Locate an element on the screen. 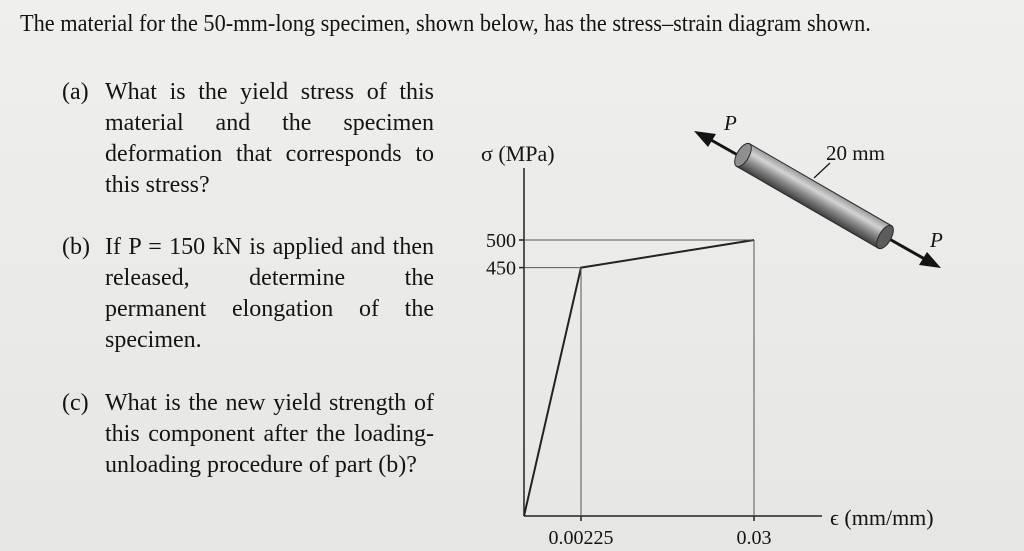 Image resolution: width=1024 pixels, height=551 pixels. part-c-label: (c) is located at coordinates (75, 403).